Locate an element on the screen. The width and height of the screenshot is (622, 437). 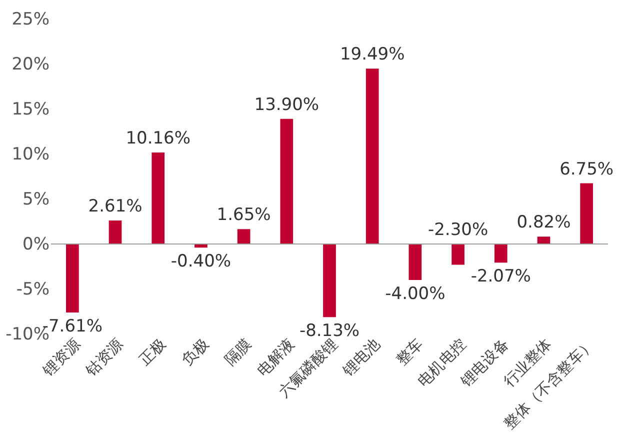
data-label: 13.90% is located at coordinates (287, 104).